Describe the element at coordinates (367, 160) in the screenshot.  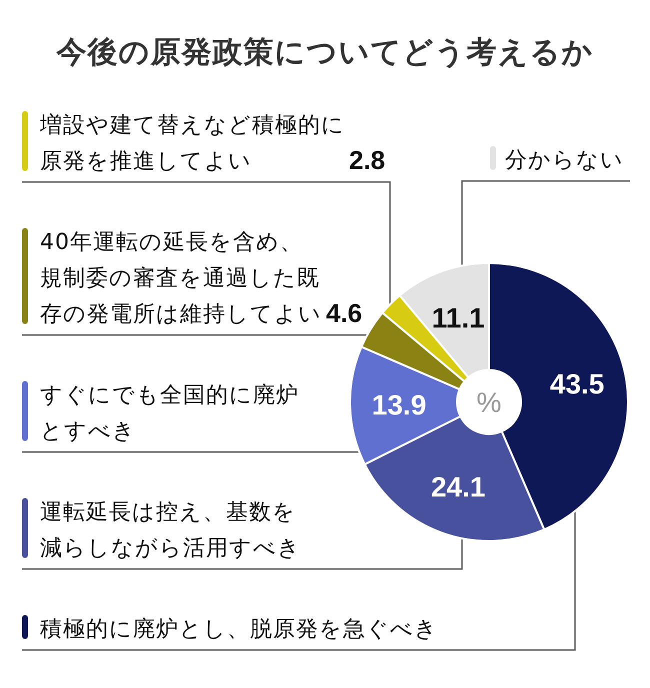
I see `data-label: 2.8` at that location.